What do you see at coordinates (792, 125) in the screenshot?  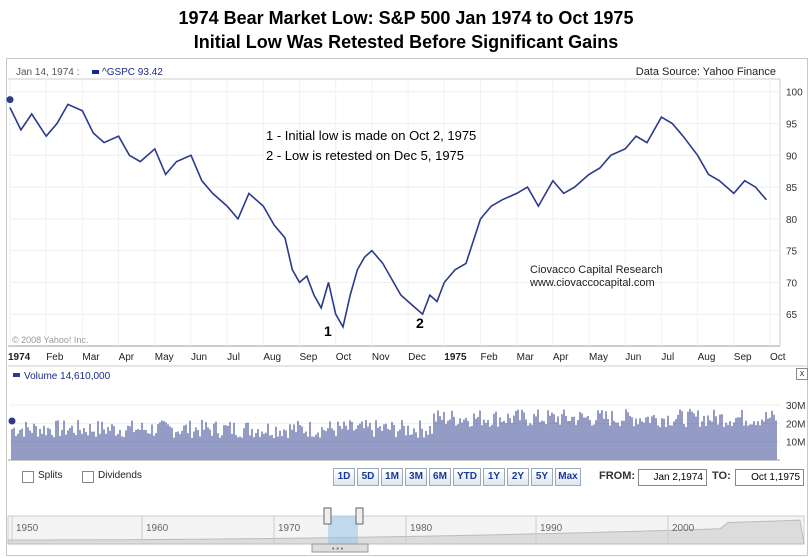 I see `y-tick-label: 95` at bounding box center [792, 125].